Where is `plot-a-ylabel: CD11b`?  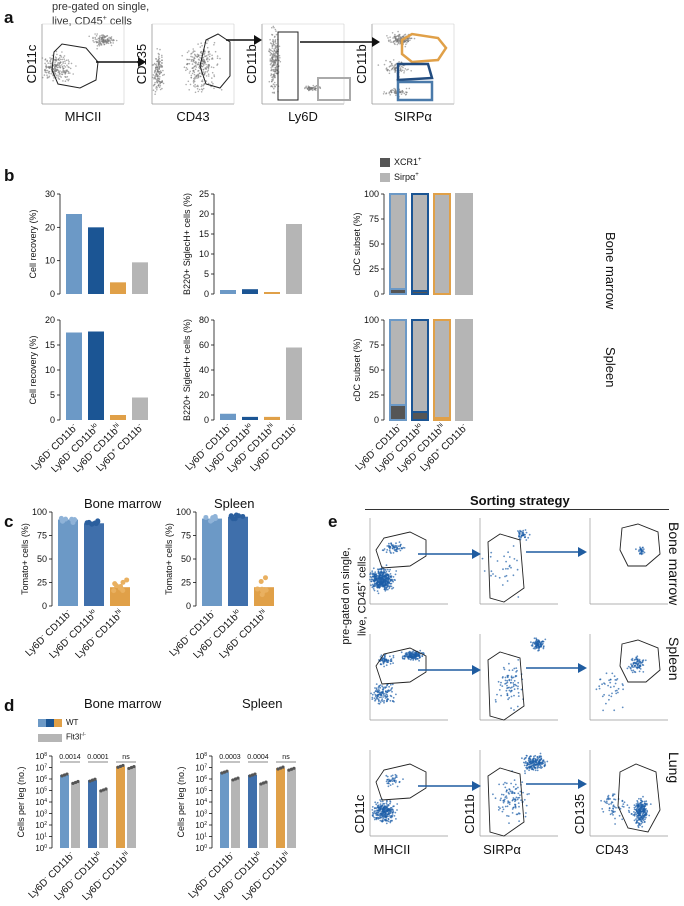 plot-a-ylabel: CD11b is located at coordinates (251, 64).